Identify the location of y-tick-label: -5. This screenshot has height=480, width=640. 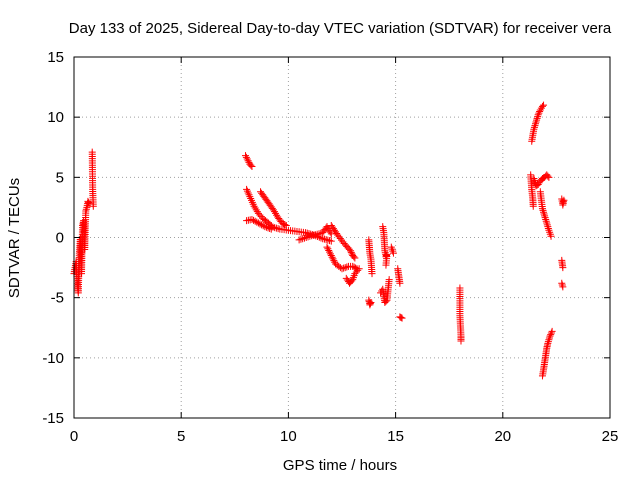
(57, 298).